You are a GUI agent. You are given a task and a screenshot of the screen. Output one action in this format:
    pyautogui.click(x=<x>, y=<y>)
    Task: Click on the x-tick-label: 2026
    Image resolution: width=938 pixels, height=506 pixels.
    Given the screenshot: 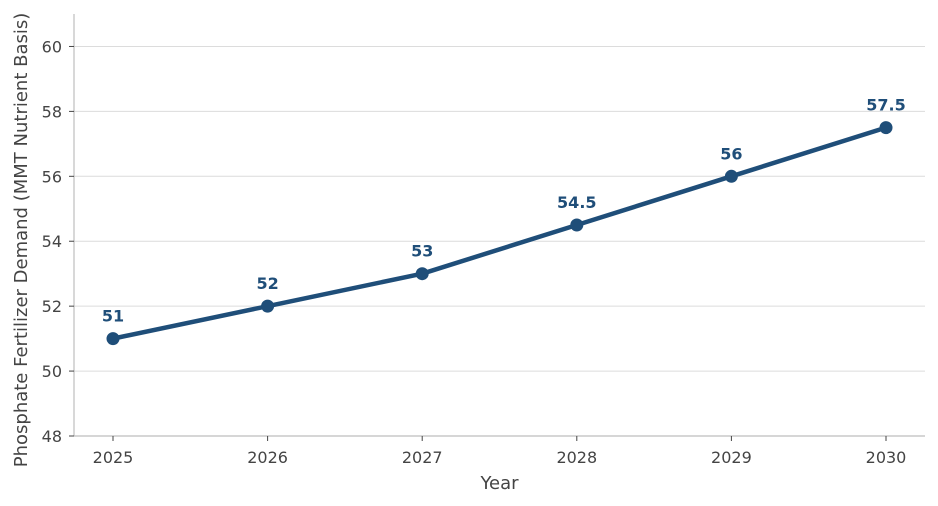 What is the action you would take?
    pyautogui.click(x=267, y=457)
    